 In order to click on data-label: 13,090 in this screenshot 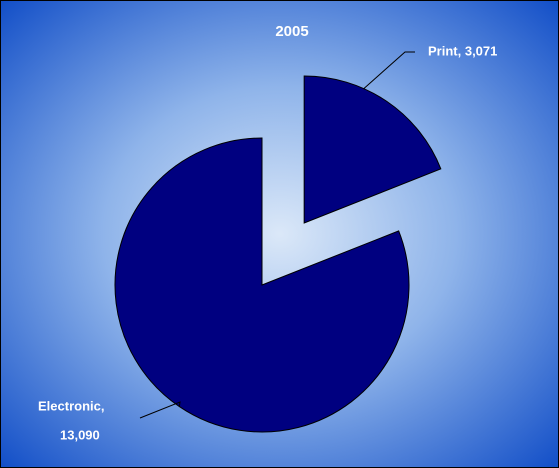, I will do `click(80, 434)`.